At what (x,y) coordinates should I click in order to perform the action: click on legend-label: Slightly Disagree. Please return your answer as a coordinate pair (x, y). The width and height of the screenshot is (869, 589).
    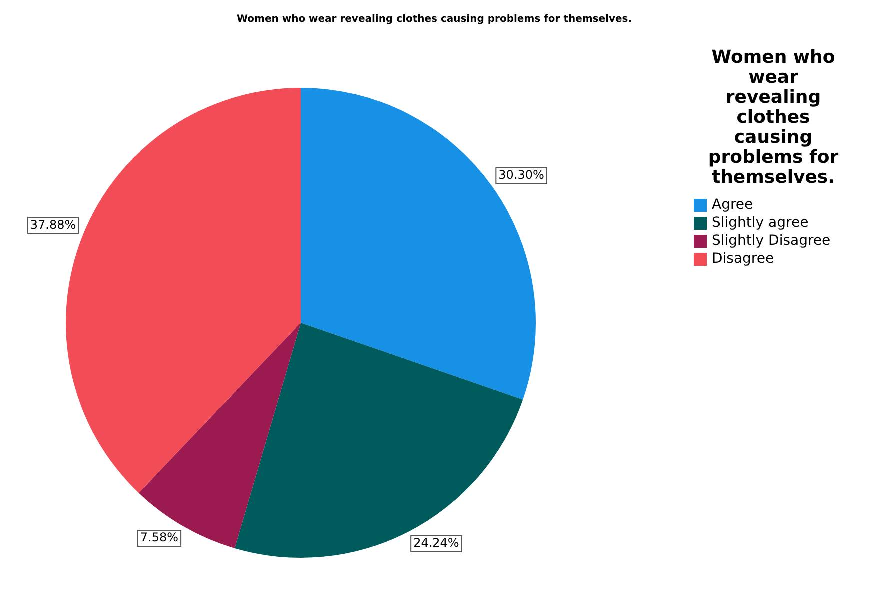
    Looking at the image, I should click on (771, 241).